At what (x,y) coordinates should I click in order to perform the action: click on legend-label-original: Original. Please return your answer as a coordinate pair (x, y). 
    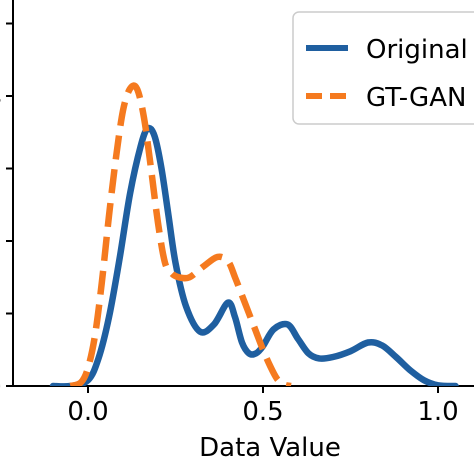
    Looking at the image, I should click on (417, 50).